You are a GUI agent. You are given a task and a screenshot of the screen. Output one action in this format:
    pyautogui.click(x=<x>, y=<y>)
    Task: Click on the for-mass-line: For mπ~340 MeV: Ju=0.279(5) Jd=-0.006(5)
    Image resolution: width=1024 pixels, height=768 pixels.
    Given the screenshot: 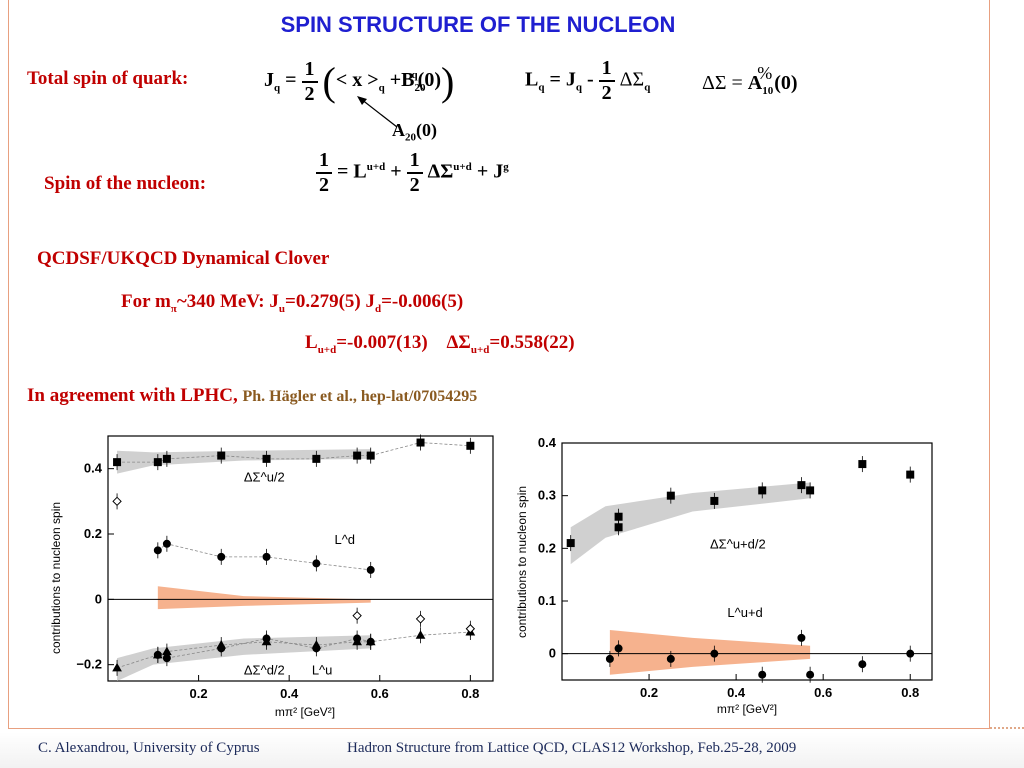 What is the action you would take?
    pyautogui.click(x=292, y=303)
    